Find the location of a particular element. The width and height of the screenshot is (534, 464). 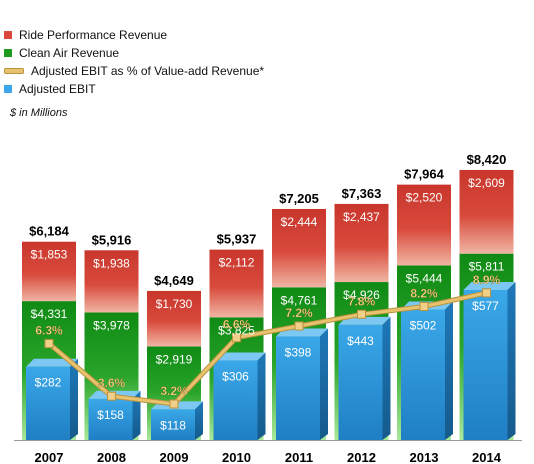

bar-adjusted-ebit-top-2012 is located at coordinates (364, 320).